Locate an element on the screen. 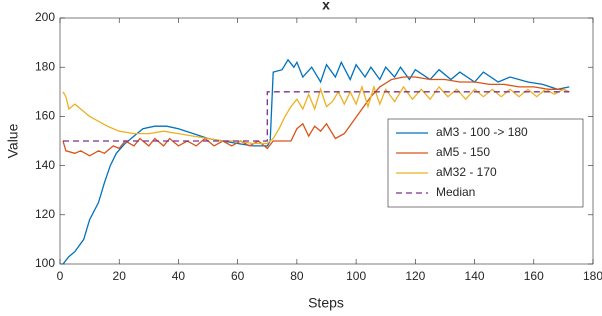  x-tick-label: 180 is located at coordinates (592, 276).